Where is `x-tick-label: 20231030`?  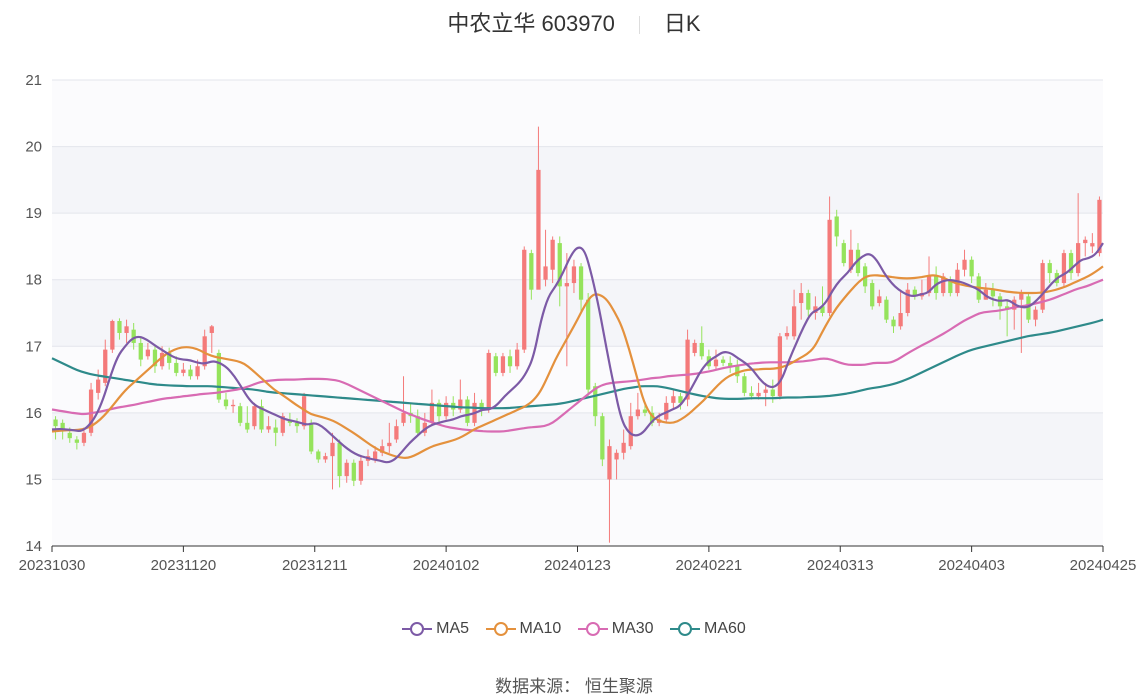 x-tick-label: 20231030 is located at coordinates (52, 565).